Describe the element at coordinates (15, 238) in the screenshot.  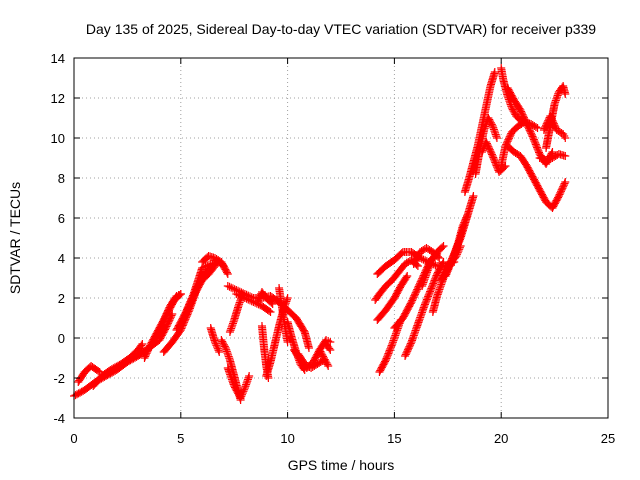
I see `y-axis-label: SDTVAR / TECUs` at that location.